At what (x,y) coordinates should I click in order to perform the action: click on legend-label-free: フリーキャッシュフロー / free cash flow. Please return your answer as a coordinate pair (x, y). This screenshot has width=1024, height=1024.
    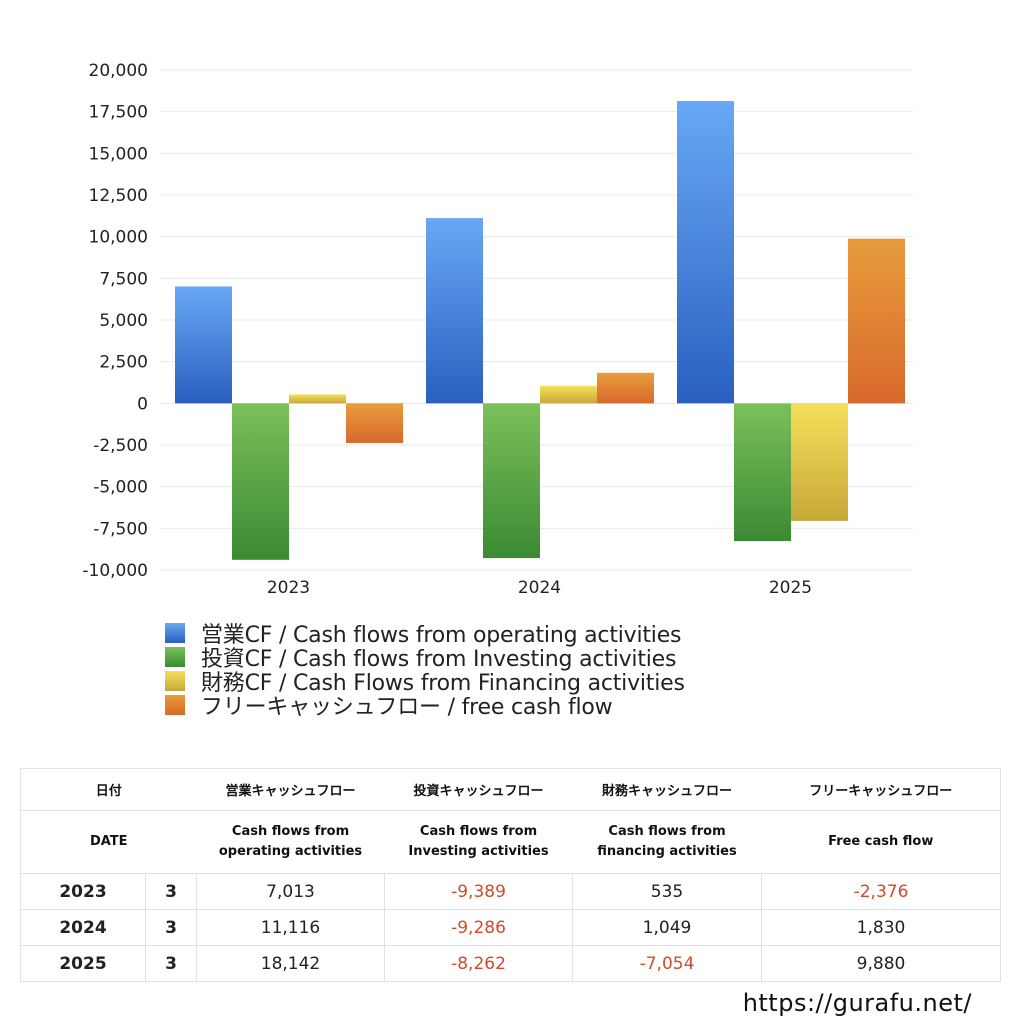
    Looking at the image, I should click on (407, 707).